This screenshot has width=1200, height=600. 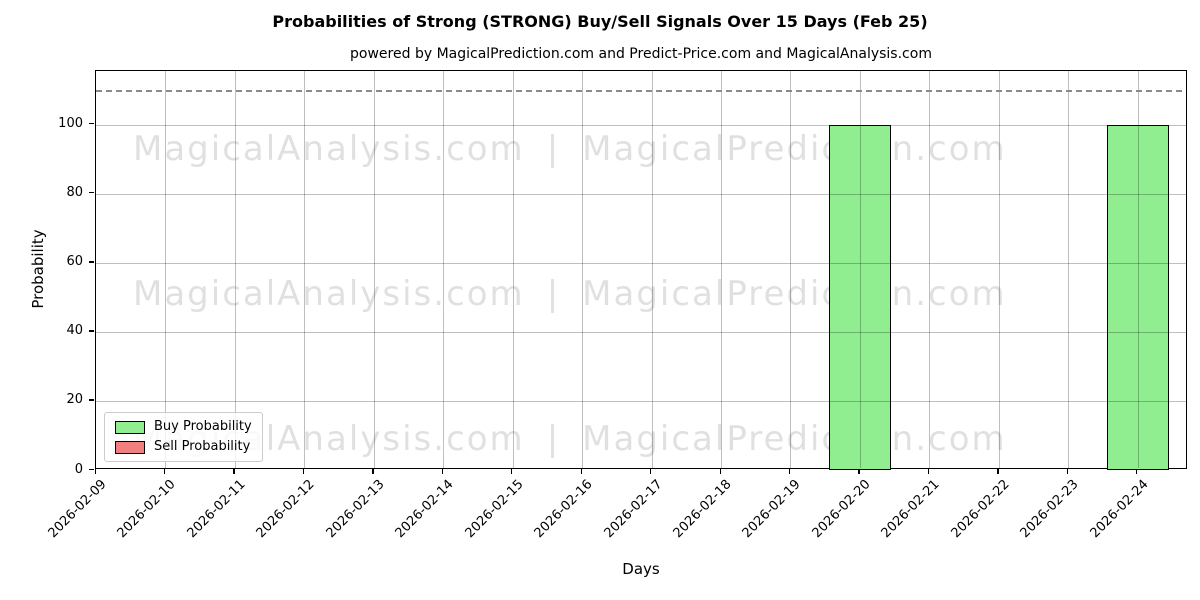 What do you see at coordinates (216, 509) in the screenshot?
I see `x-tick-label: 2026-02-11` at bounding box center [216, 509].